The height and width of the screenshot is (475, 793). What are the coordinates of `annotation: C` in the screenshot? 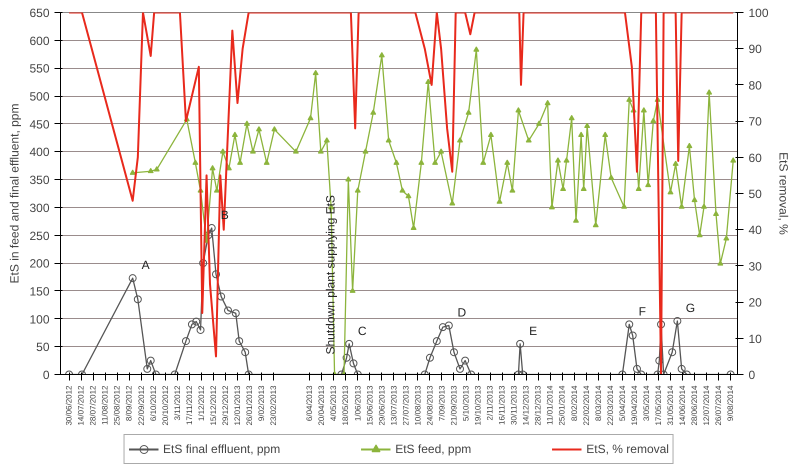 It's located at (362, 331).